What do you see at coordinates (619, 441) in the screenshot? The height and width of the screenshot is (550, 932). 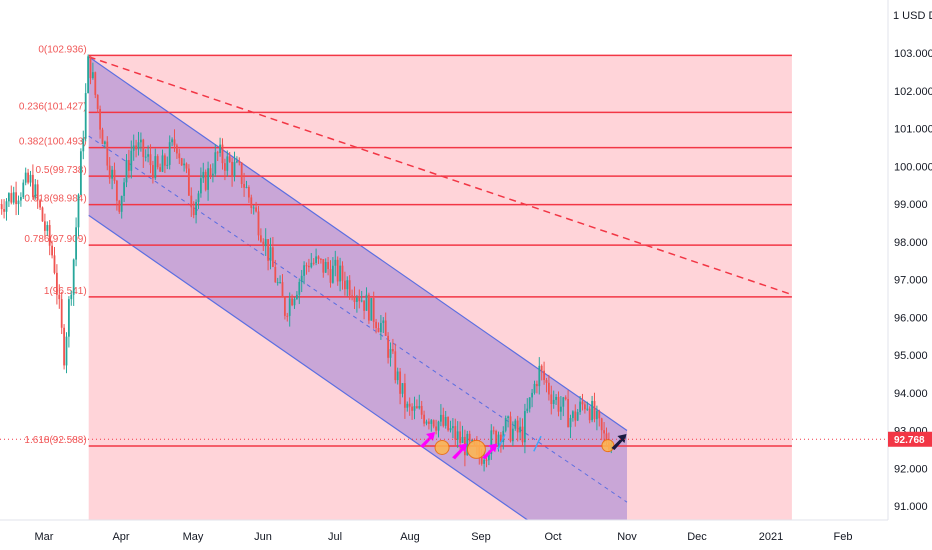 I see `navy-arrow-icon` at bounding box center [619, 441].